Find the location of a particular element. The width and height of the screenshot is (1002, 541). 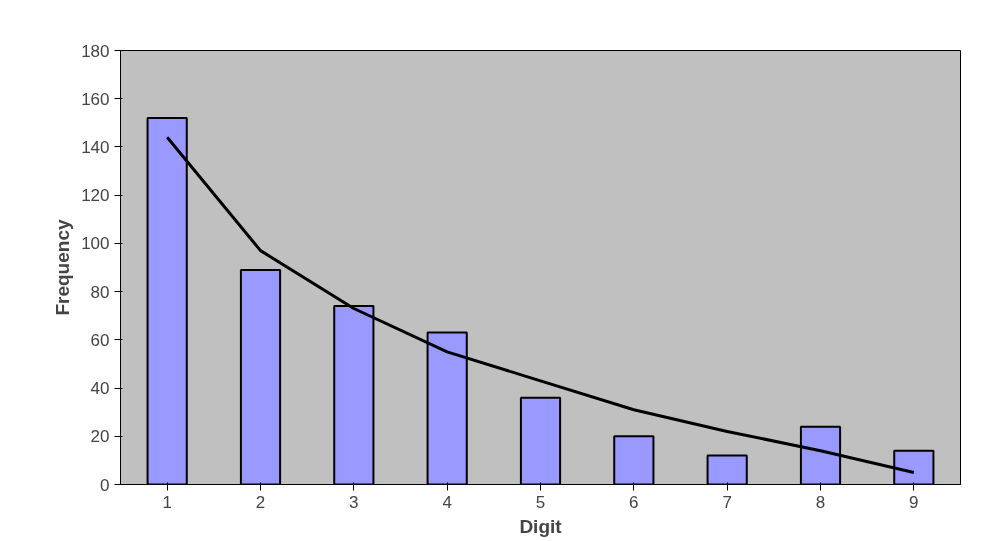

x-tick-label: 4 is located at coordinates (447, 502).